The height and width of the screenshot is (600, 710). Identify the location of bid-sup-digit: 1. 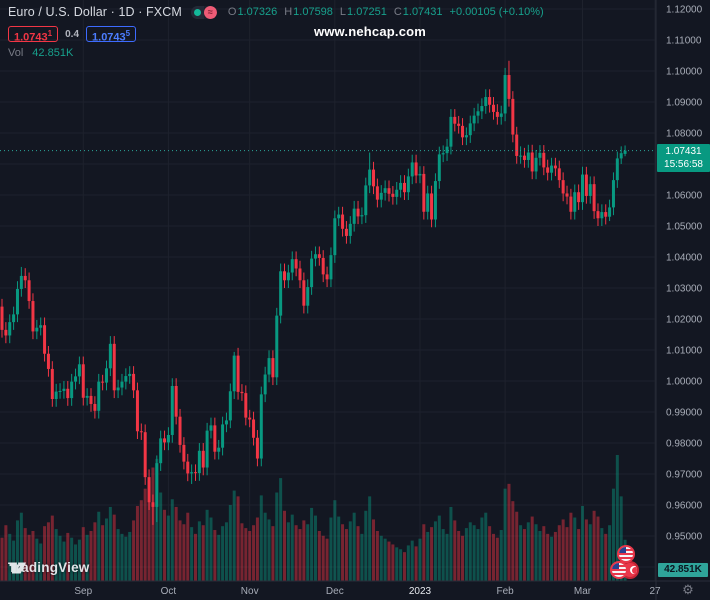
(50, 33).